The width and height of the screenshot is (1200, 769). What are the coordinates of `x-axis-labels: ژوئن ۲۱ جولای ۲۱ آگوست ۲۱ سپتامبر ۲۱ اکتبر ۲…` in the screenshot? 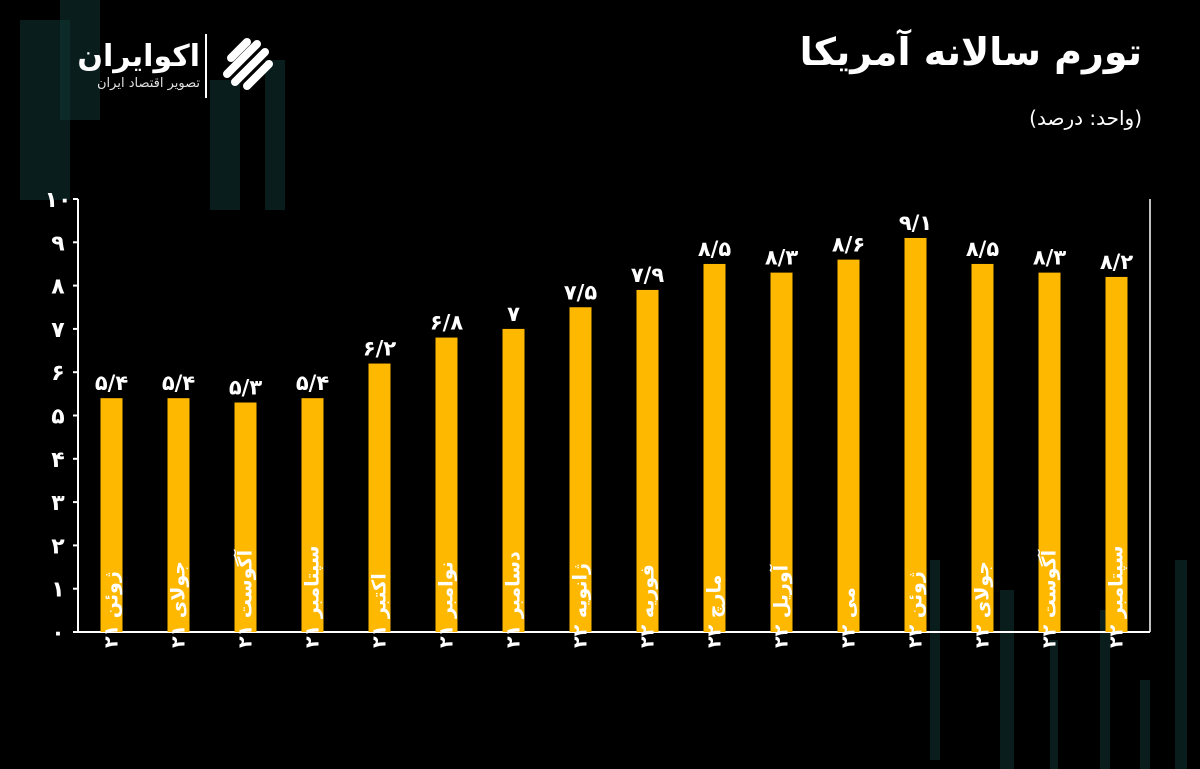 It's located at (614, 597).